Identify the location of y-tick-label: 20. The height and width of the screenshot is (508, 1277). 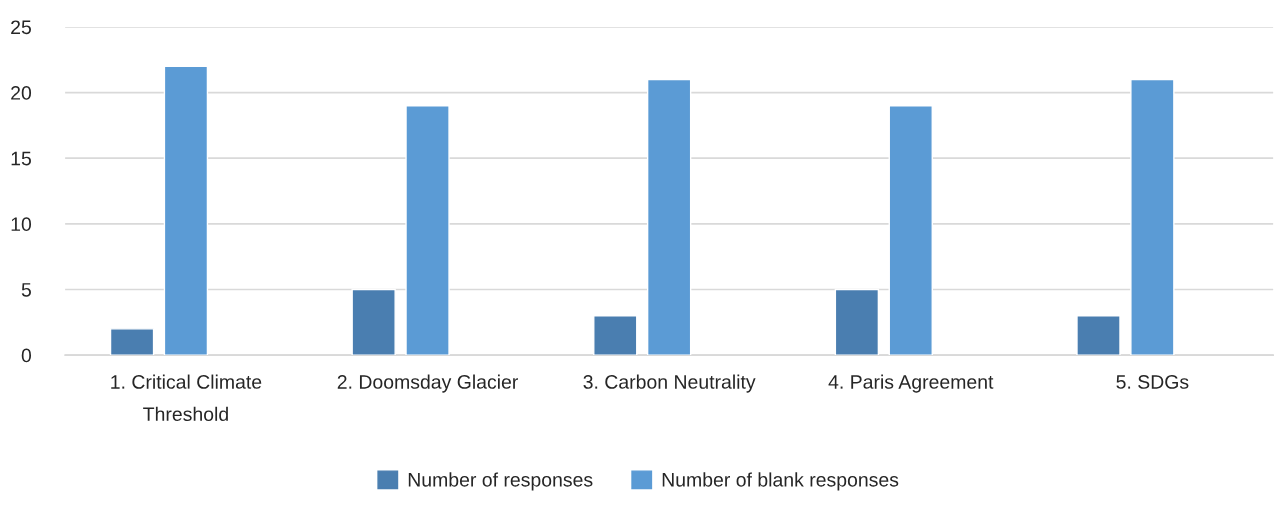
(21, 93).